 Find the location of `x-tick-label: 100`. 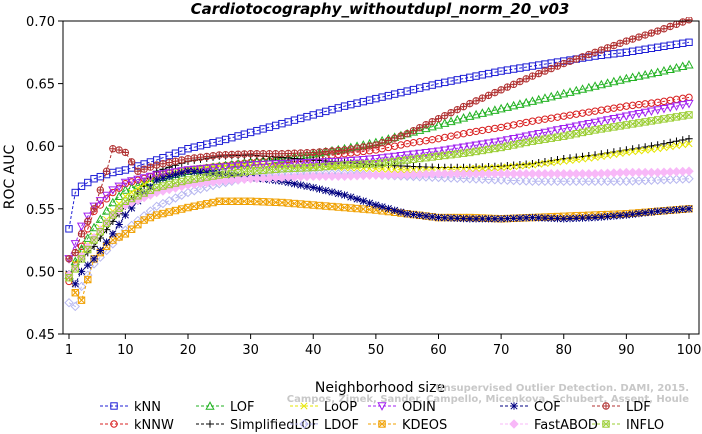

x-tick-label: 100 is located at coordinates (689, 350).